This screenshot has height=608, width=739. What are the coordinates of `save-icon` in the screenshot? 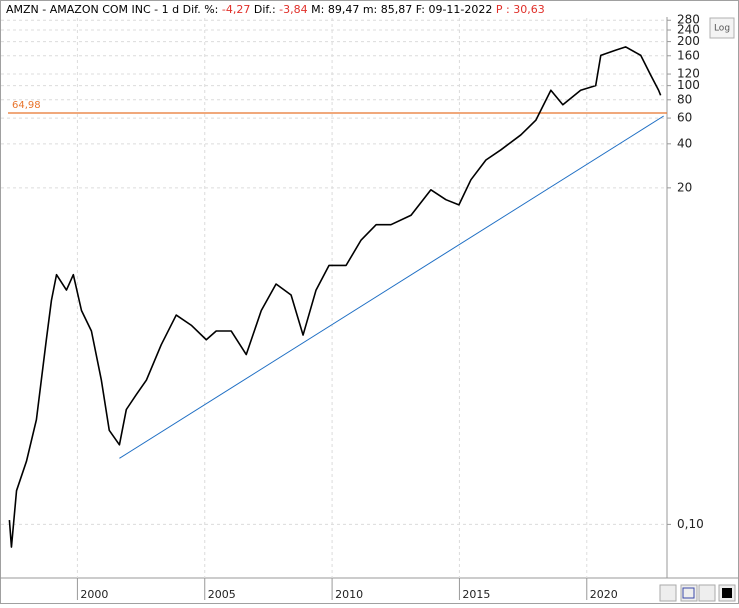 It's located at (688, 593).